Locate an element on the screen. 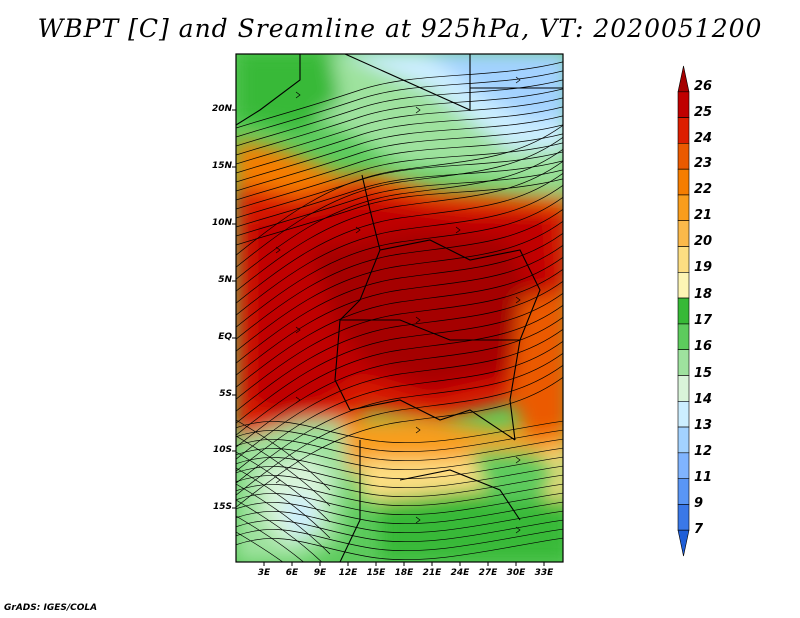 The height and width of the screenshot is (618, 800). lon-label-6e: 6E is located at coordinates (292, 573).